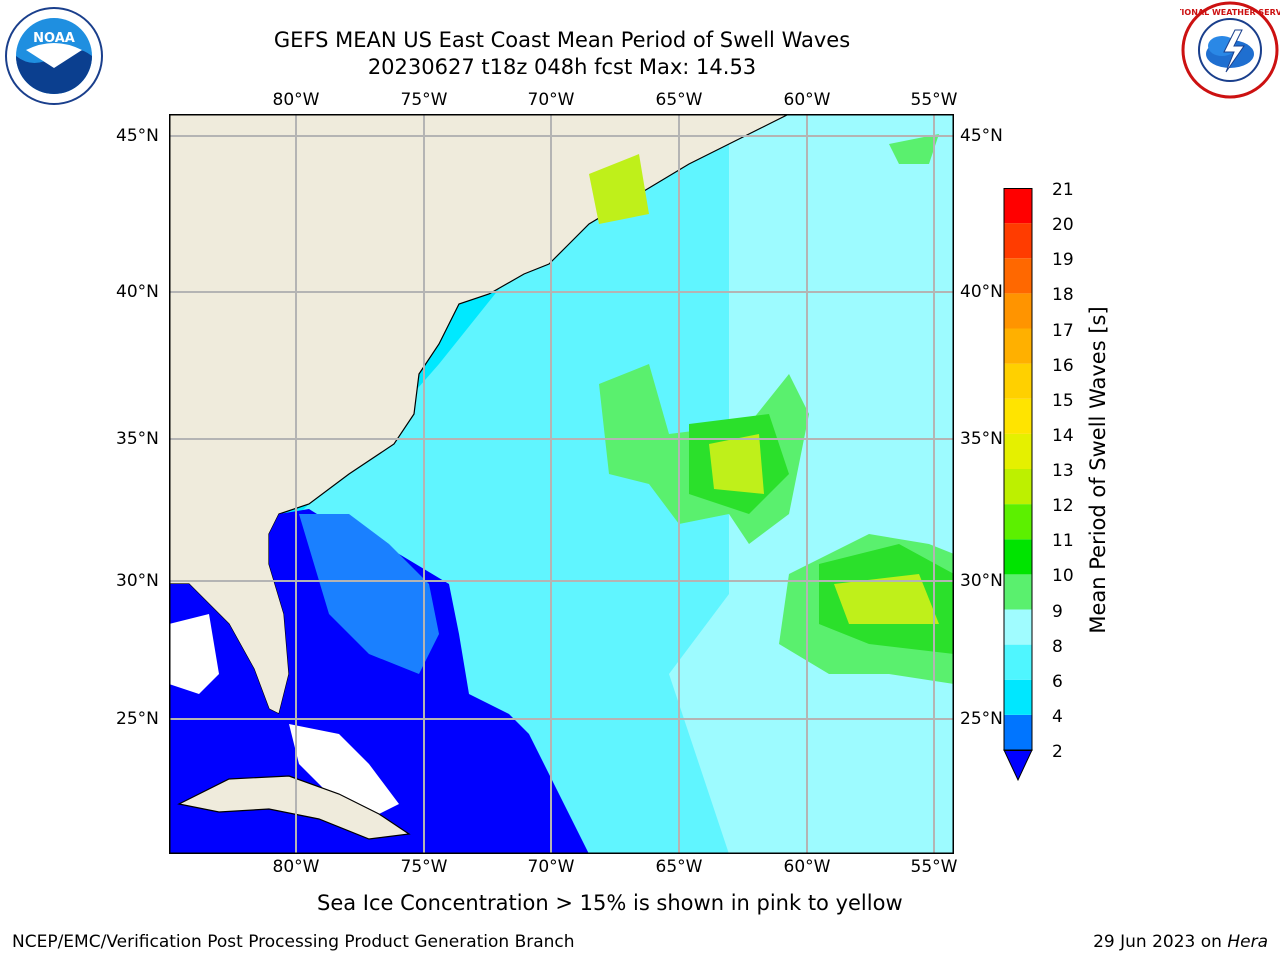  Describe the element at coordinates (1063, 435) in the screenshot. I see `colorbar-tick-label: 14` at that location.